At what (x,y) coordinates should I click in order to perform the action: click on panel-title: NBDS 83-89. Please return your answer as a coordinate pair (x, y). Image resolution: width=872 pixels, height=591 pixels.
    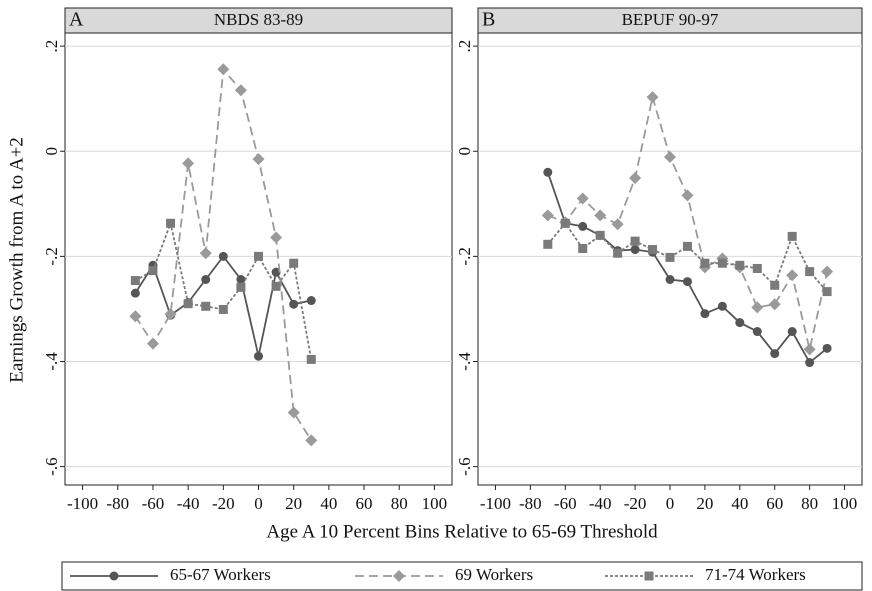
    Looking at the image, I should click on (258, 19).